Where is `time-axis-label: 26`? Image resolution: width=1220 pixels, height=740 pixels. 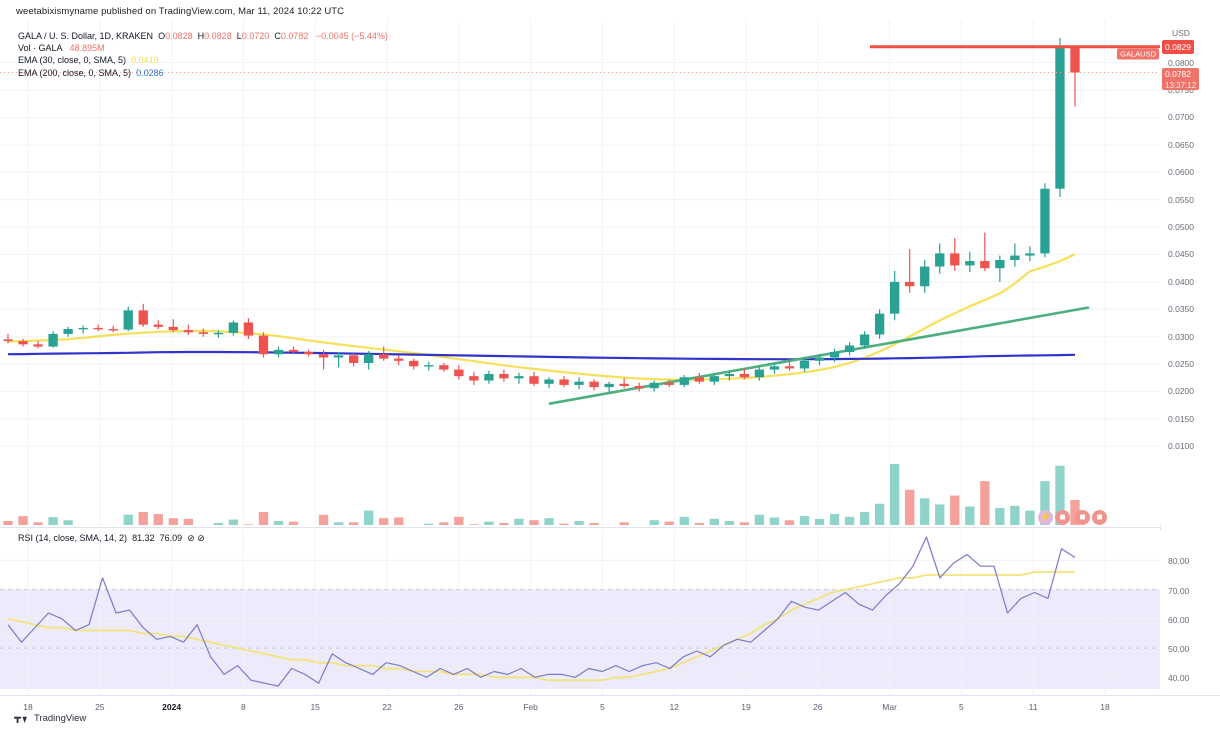
time-axis-label: 26 is located at coordinates (459, 707).